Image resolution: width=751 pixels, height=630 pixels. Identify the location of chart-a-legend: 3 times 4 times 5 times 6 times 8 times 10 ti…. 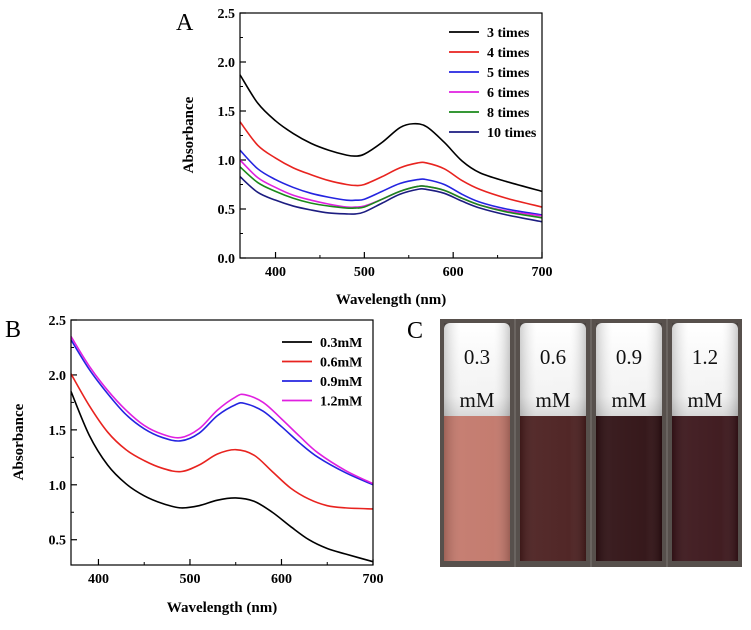
(493, 83).